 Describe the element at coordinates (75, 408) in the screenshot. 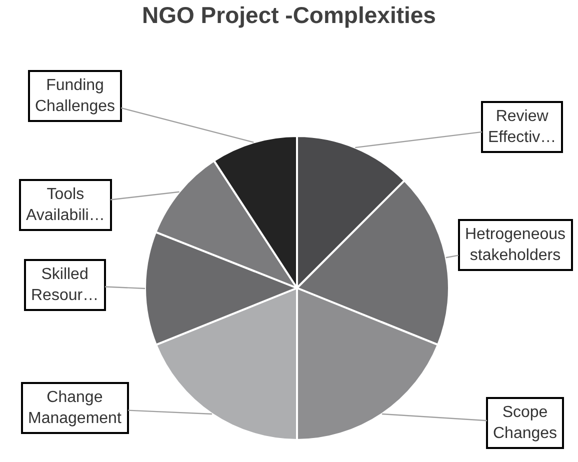

I see `slice-label: Change Management` at that location.